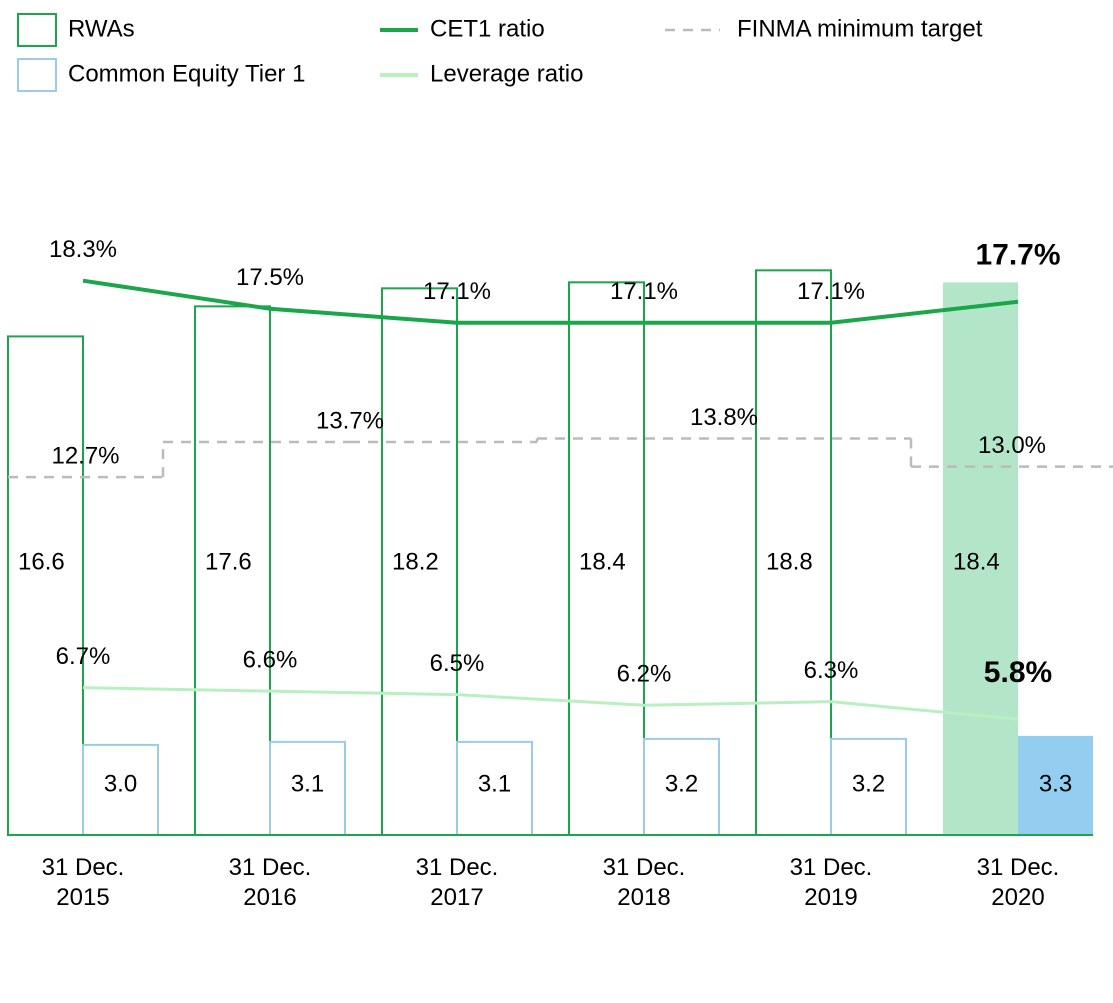 This screenshot has height=1003, width=1113. Describe the element at coordinates (270, 277) in the screenshot. I see `line-label: 17.5%` at that location.